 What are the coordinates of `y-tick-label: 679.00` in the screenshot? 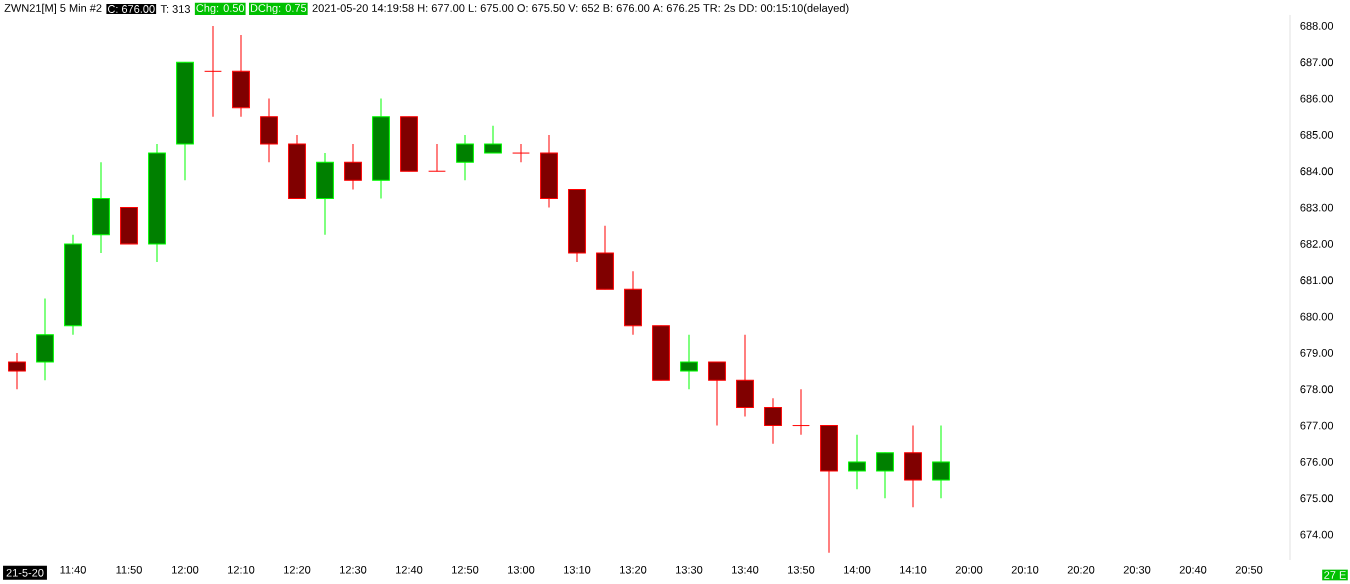 It's located at (1317, 353).